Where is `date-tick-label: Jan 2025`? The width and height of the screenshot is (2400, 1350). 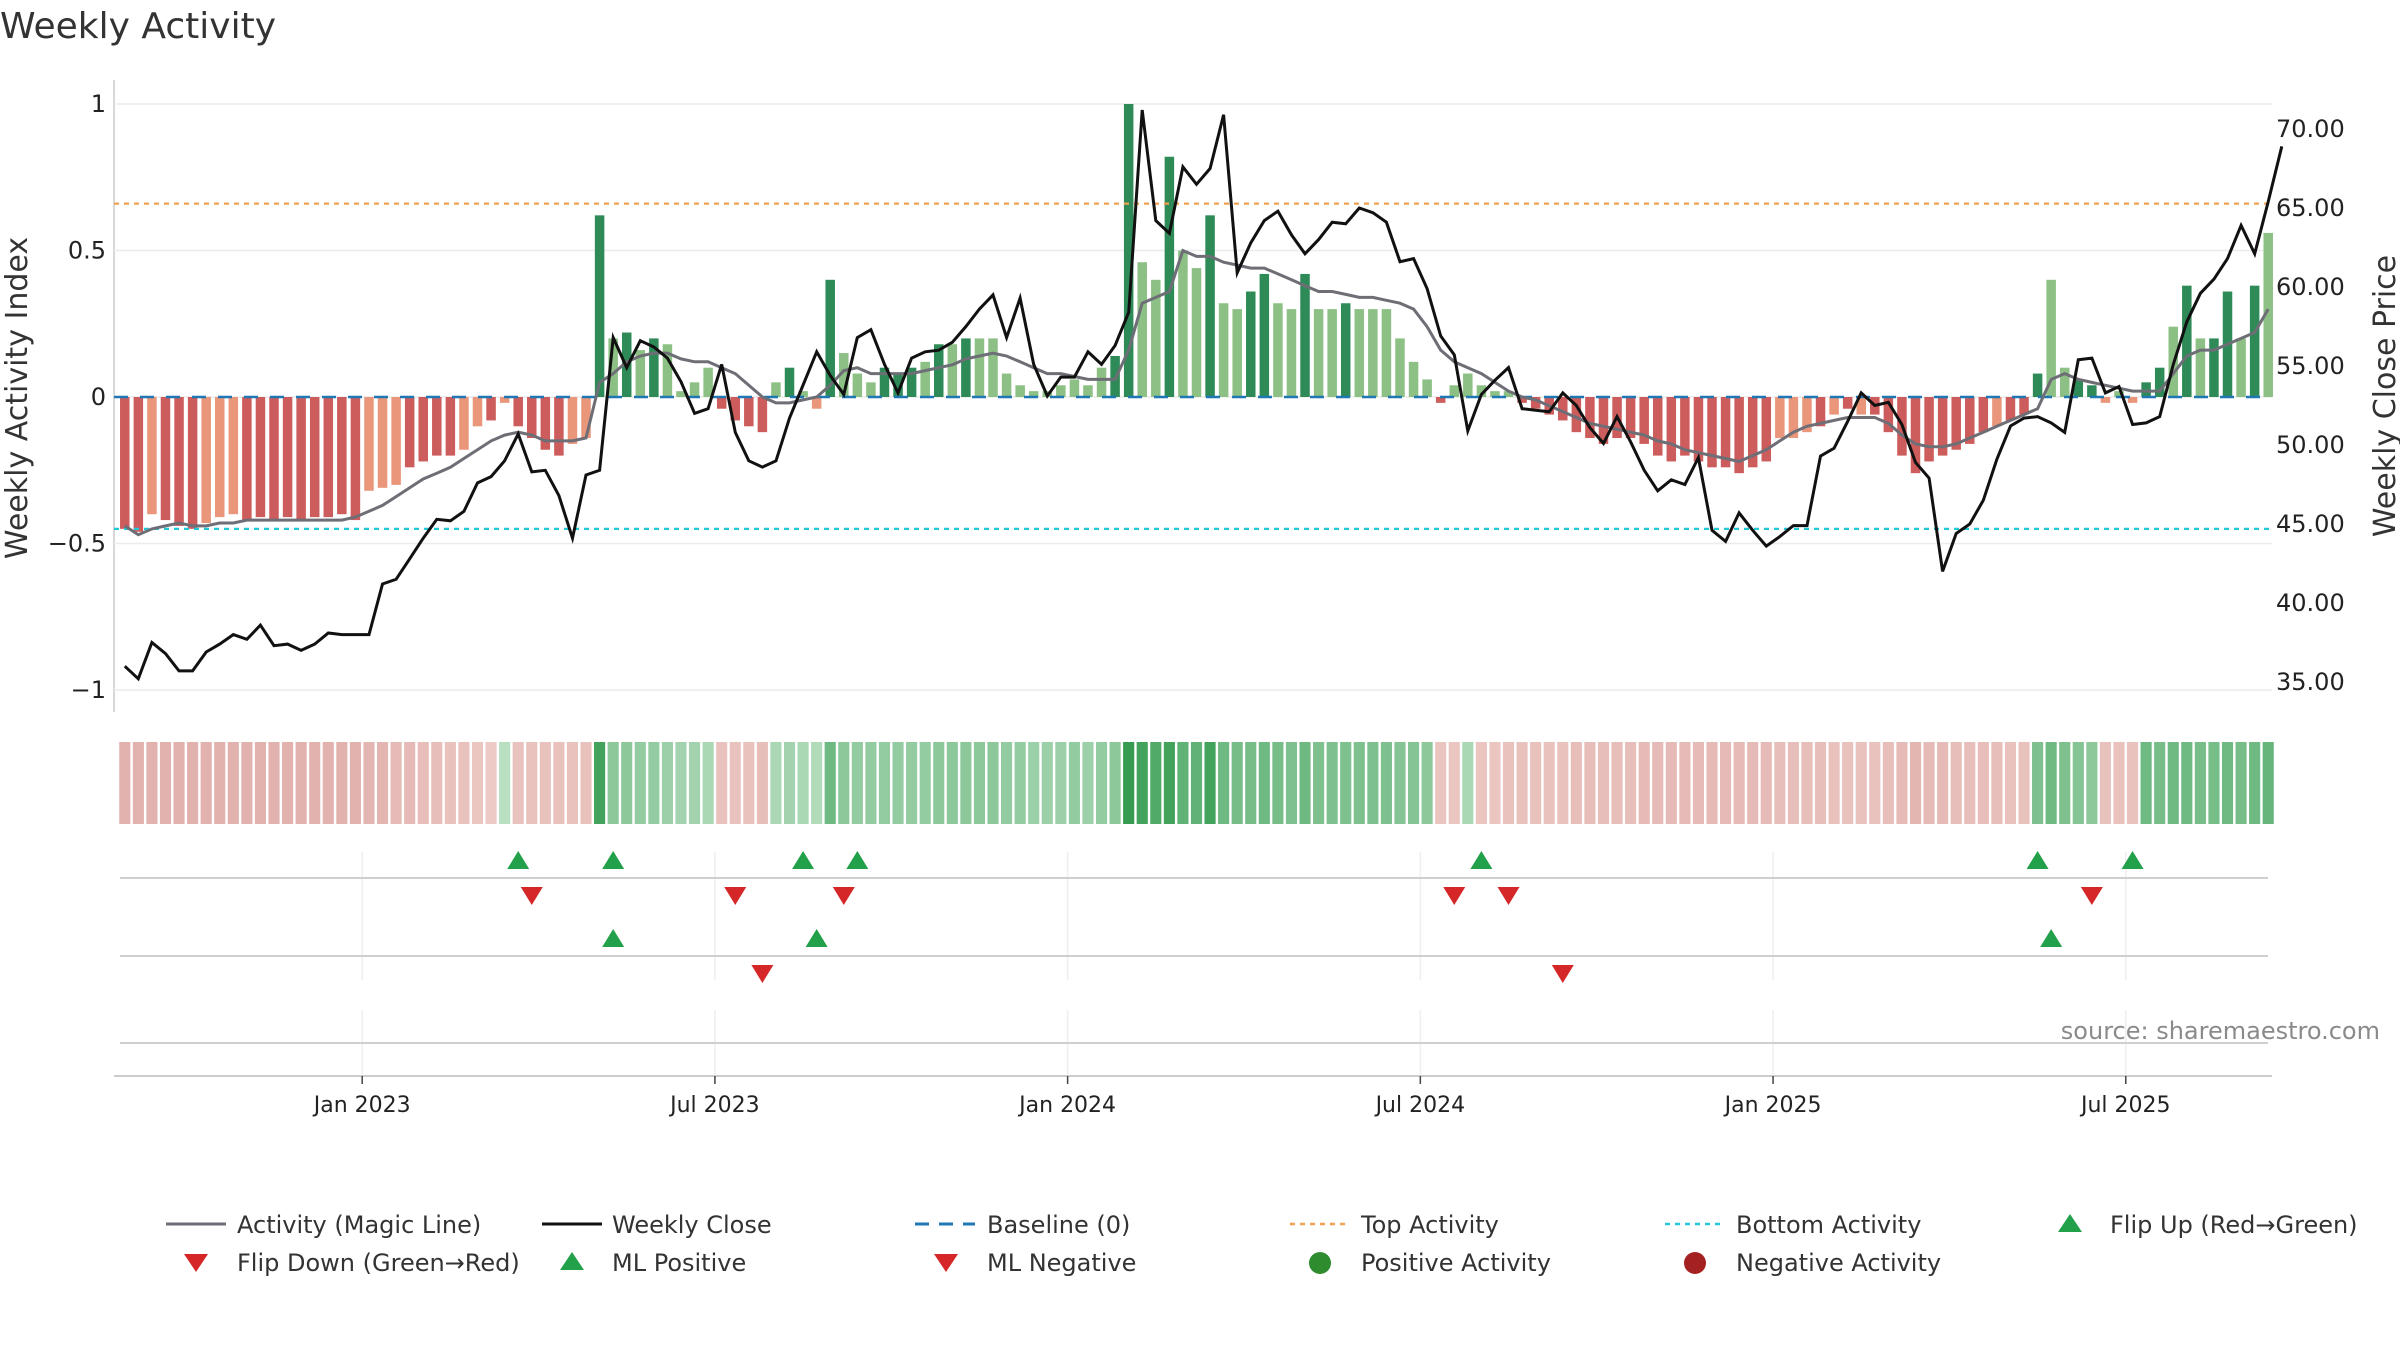
date-tick-label: Jan 2025 is located at coordinates (1772, 1105).